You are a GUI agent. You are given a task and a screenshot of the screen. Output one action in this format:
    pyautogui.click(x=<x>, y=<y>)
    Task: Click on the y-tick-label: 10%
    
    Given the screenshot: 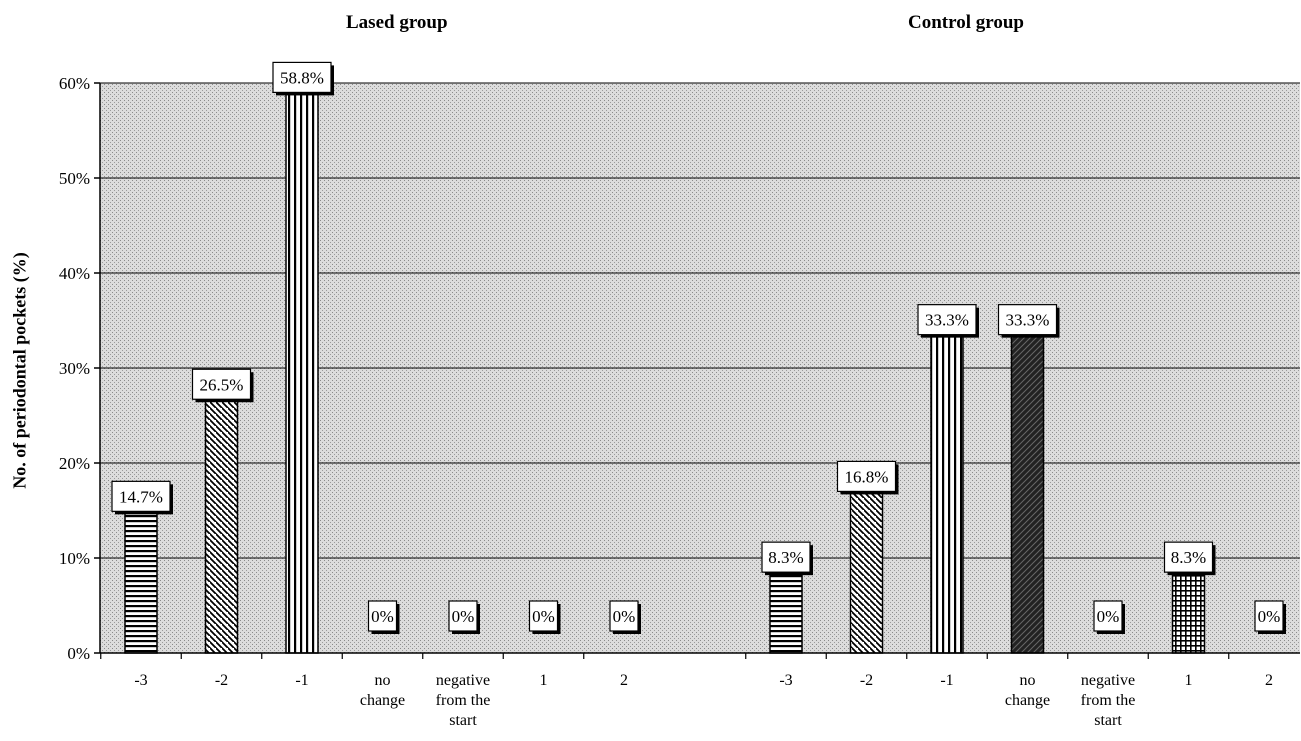 What is the action you would take?
    pyautogui.click(x=74, y=558)
    